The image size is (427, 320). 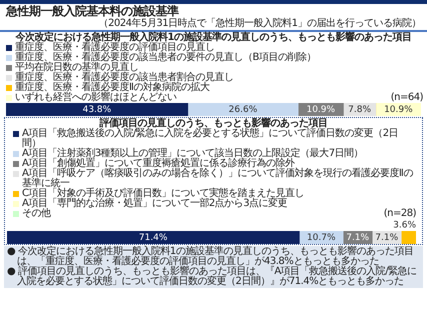 I want to click on data-label: 7.8%, so click(x=360, y=109).